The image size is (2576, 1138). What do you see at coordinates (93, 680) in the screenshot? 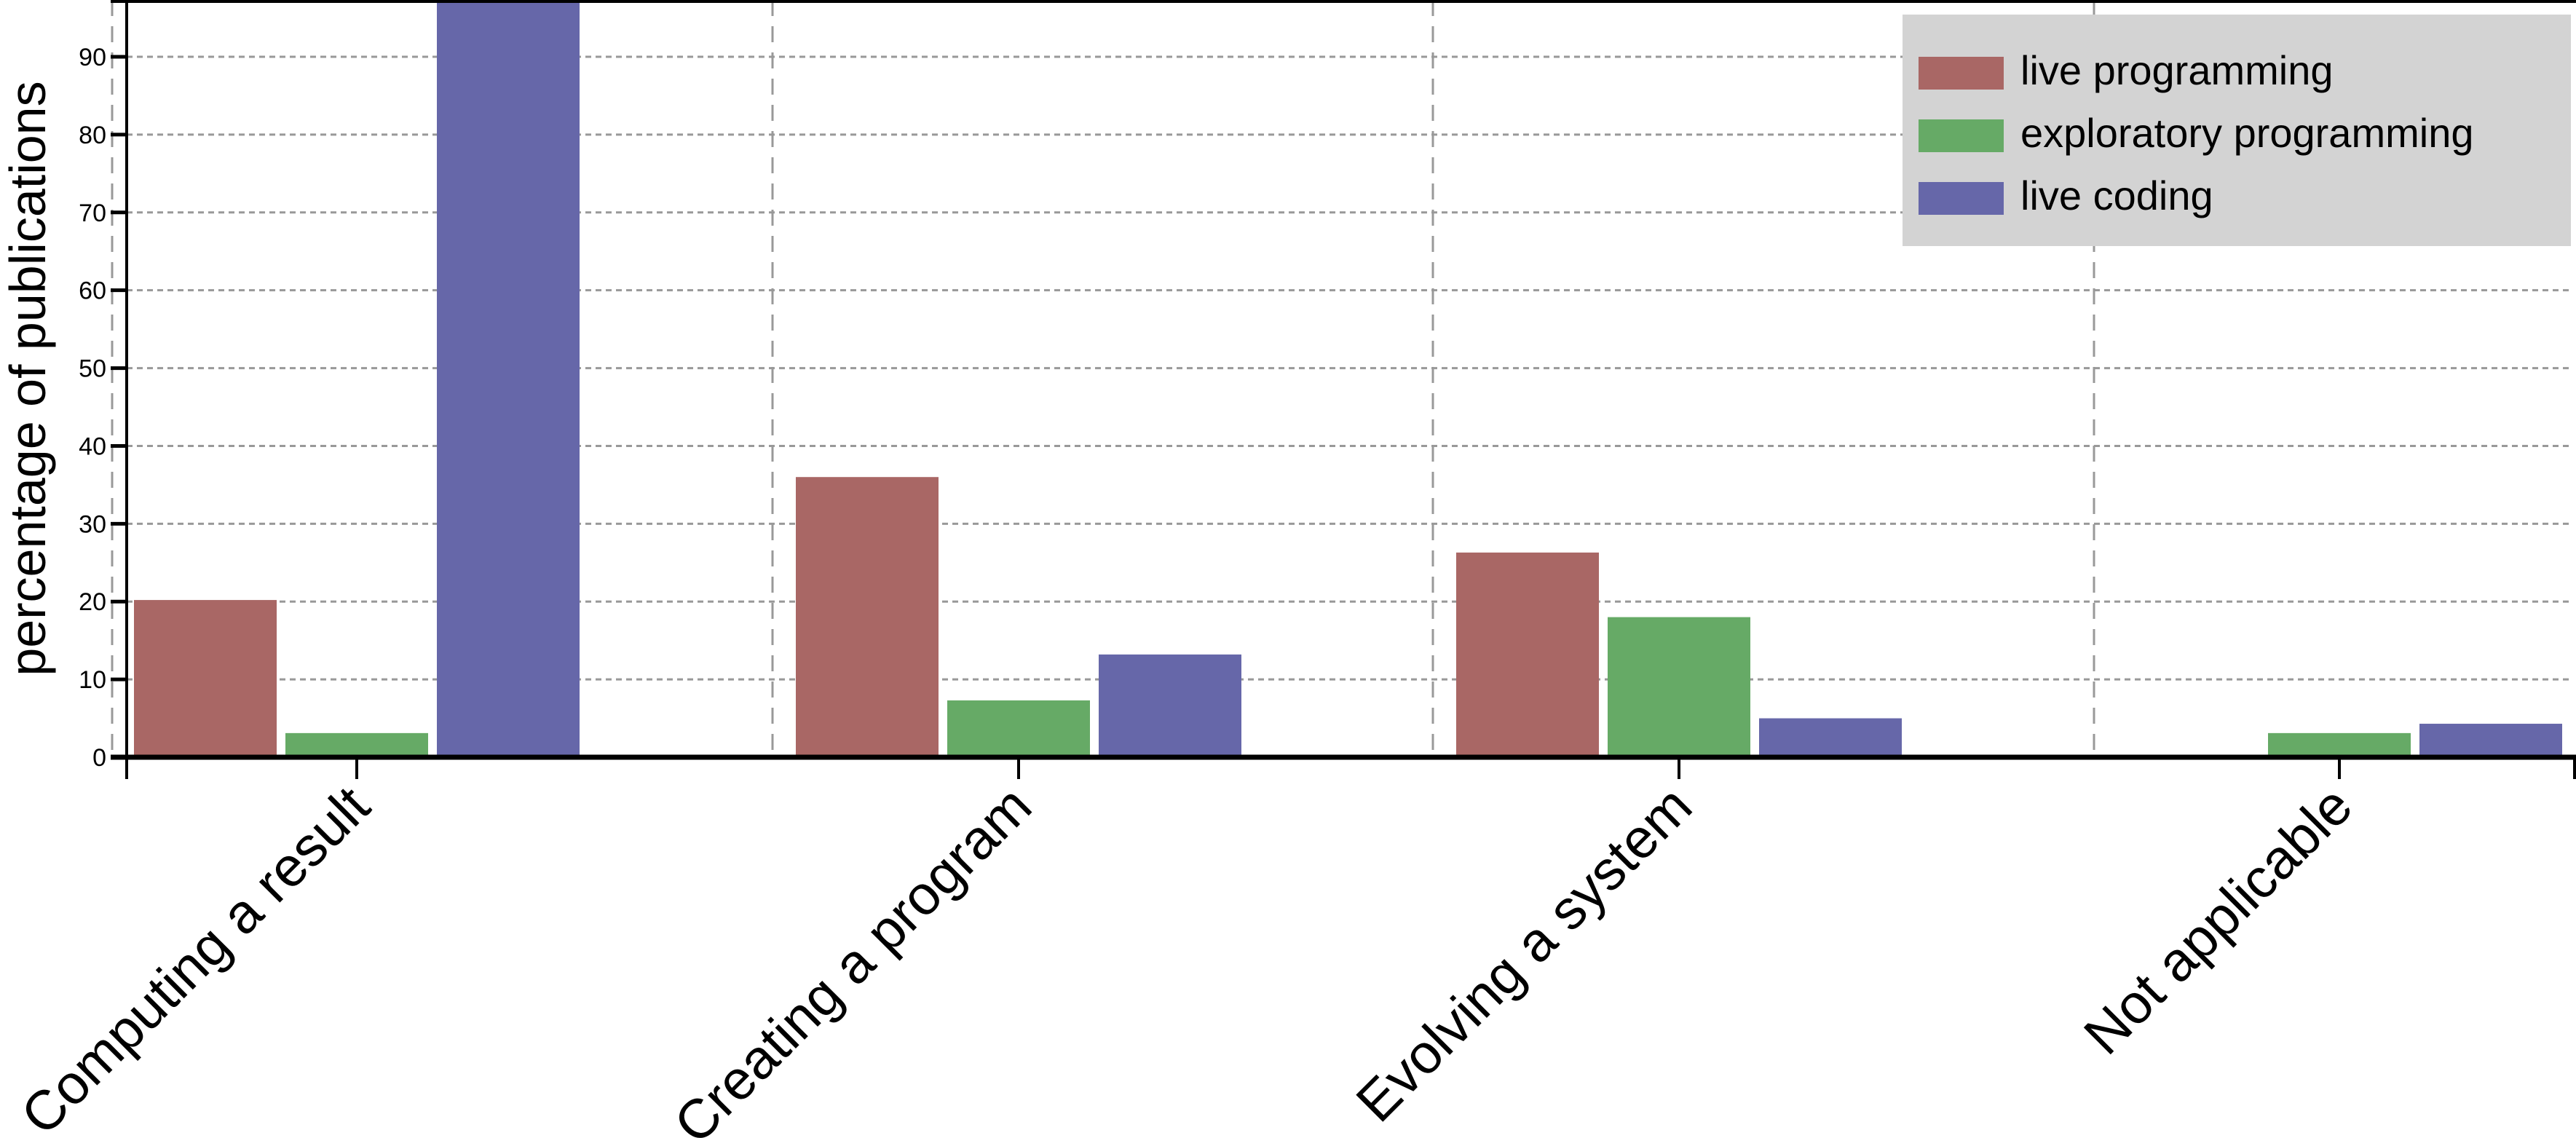
I see `y-tick-label: 10` at bounding box center [93, 680].